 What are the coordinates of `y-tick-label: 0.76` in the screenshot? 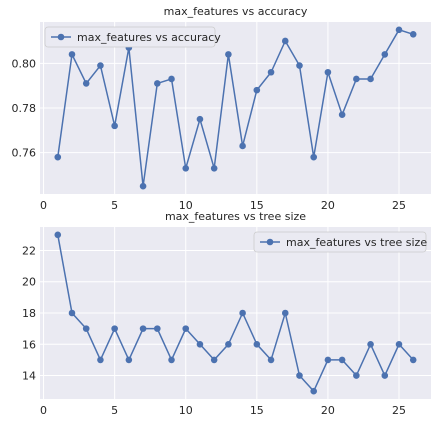 It's located at (24, 153).